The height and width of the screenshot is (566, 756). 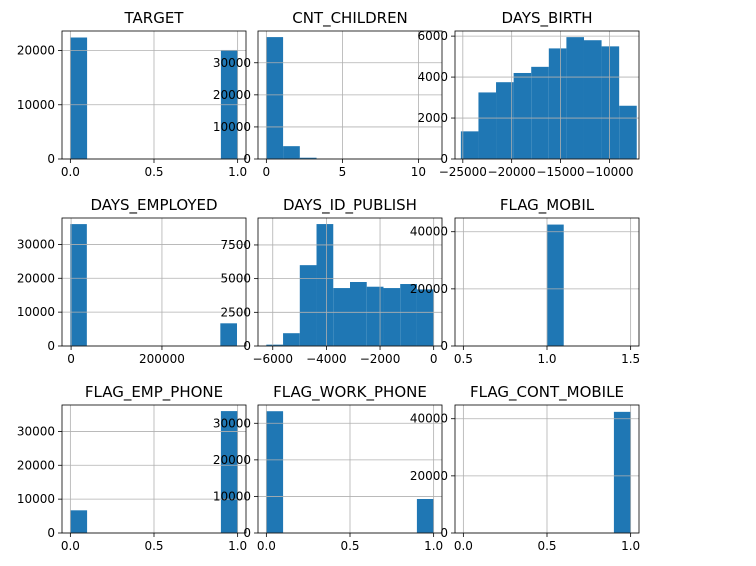 I want to click on subplot-title-flag-work-phone: FLAG_WORK_PHONE, so click(x=350, y=392).